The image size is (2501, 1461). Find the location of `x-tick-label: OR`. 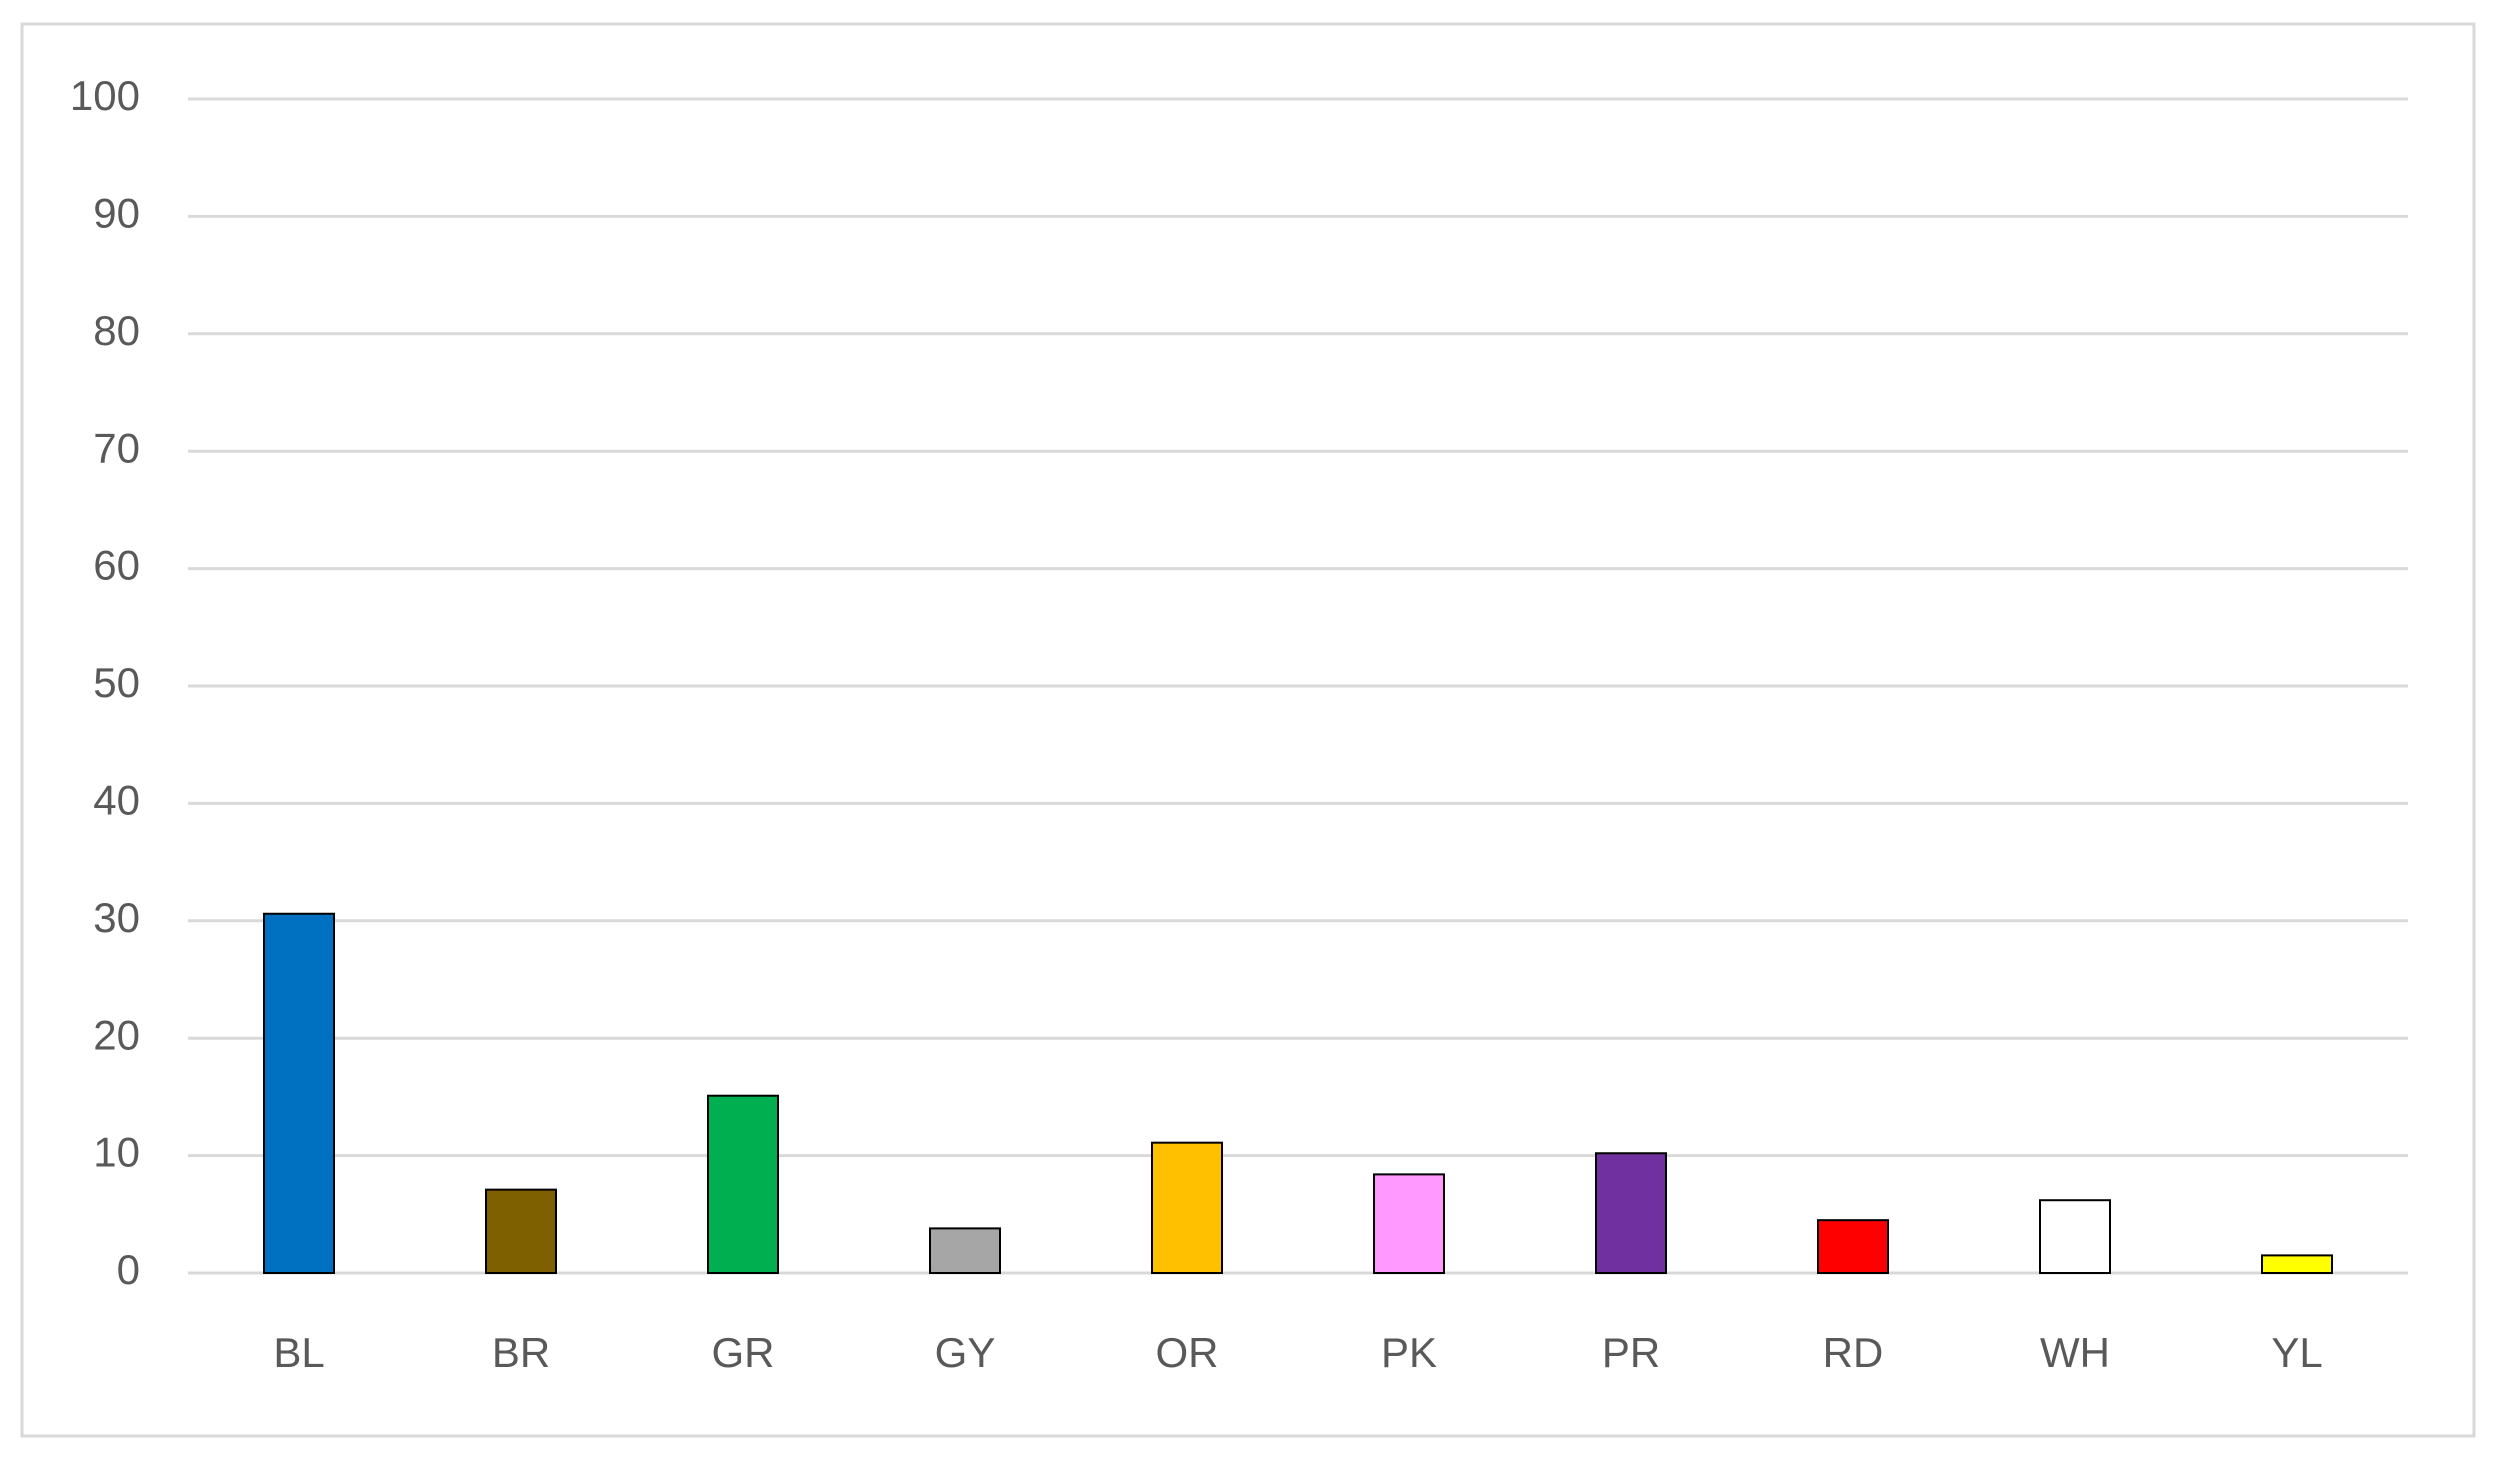

x-tick-label: OR is located at coordinates (1187, 1352).